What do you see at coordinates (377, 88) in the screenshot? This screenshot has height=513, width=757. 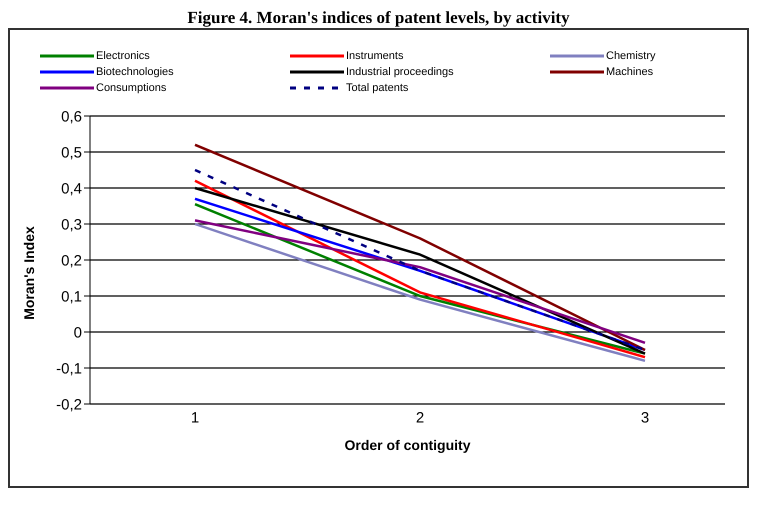 I see `legend-label: Total patents` at bounding box center [377, 88].